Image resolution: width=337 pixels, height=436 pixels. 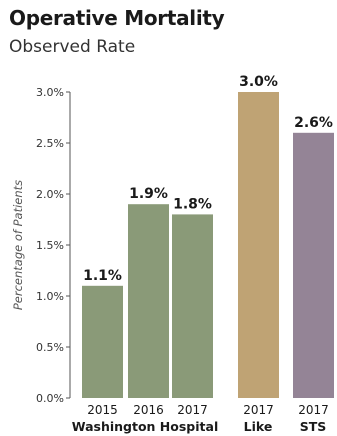 What do you see at coordinates (50, 194) in the screenshot?
I see `y-tick-label: 2.0%` at bounding box center [50, 194].